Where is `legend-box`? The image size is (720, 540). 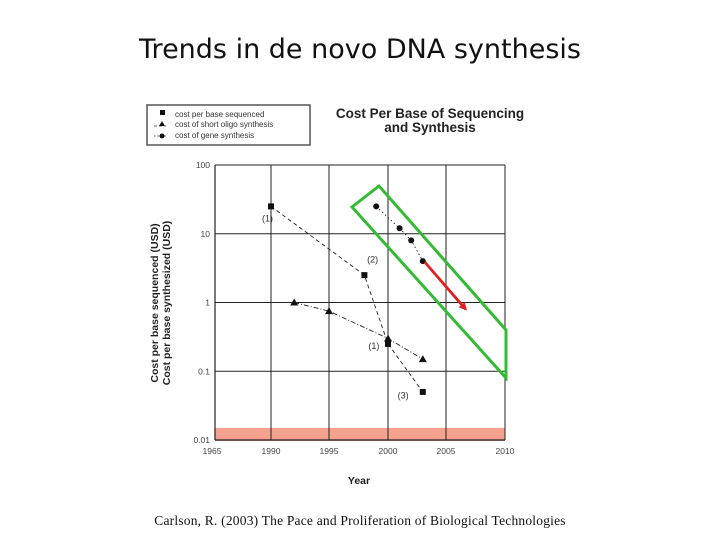 legend-box is located at coordinates (228, 125).